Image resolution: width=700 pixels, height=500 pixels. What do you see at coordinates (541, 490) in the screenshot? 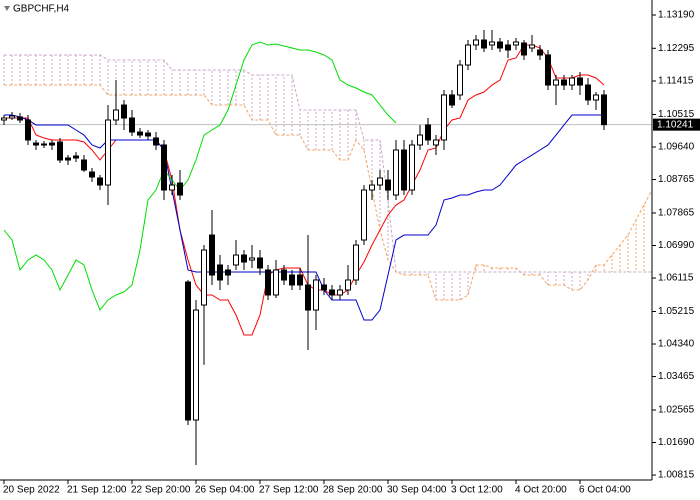
I see `x-tick-label: 4 Oct 20:00` at bounding box center [541, 490].